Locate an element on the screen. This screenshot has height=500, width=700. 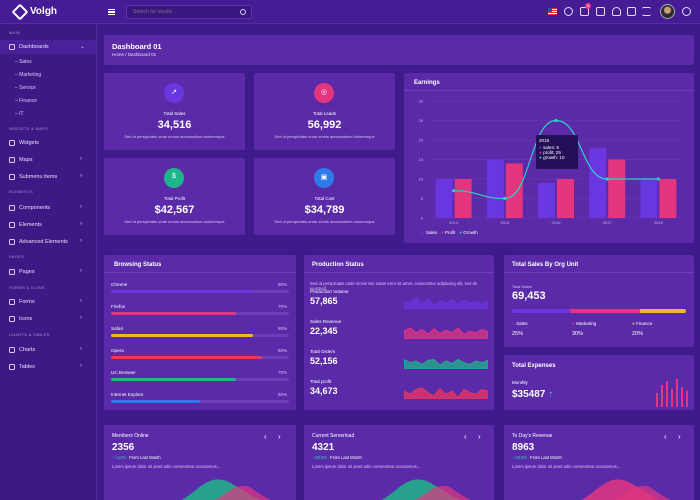
dashboard-icon is located at coordinates (12, 47).